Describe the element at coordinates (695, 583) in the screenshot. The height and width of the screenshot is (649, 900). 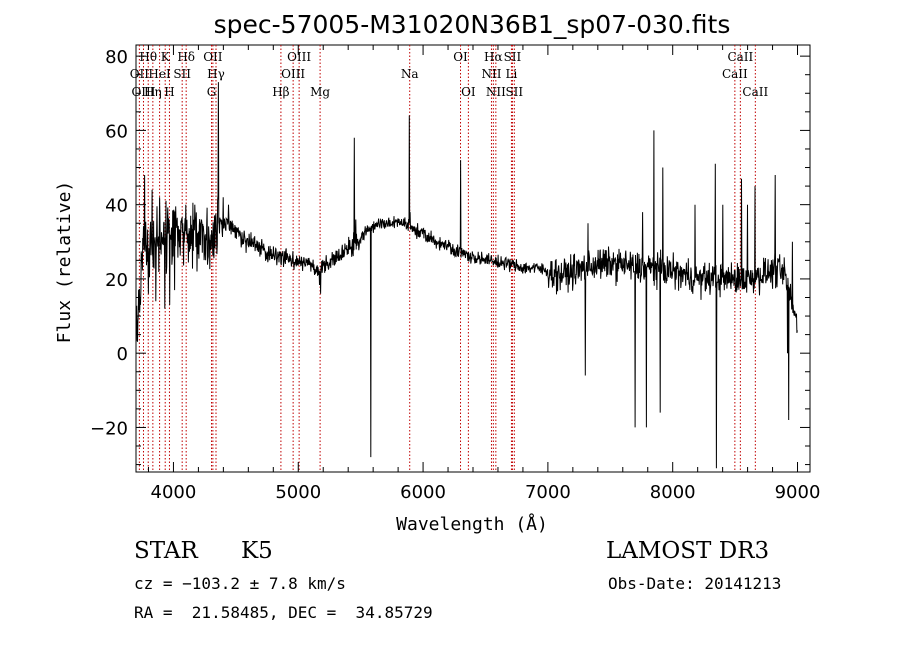
I see `observation-date: Obs-Date: 20141213` at that location.